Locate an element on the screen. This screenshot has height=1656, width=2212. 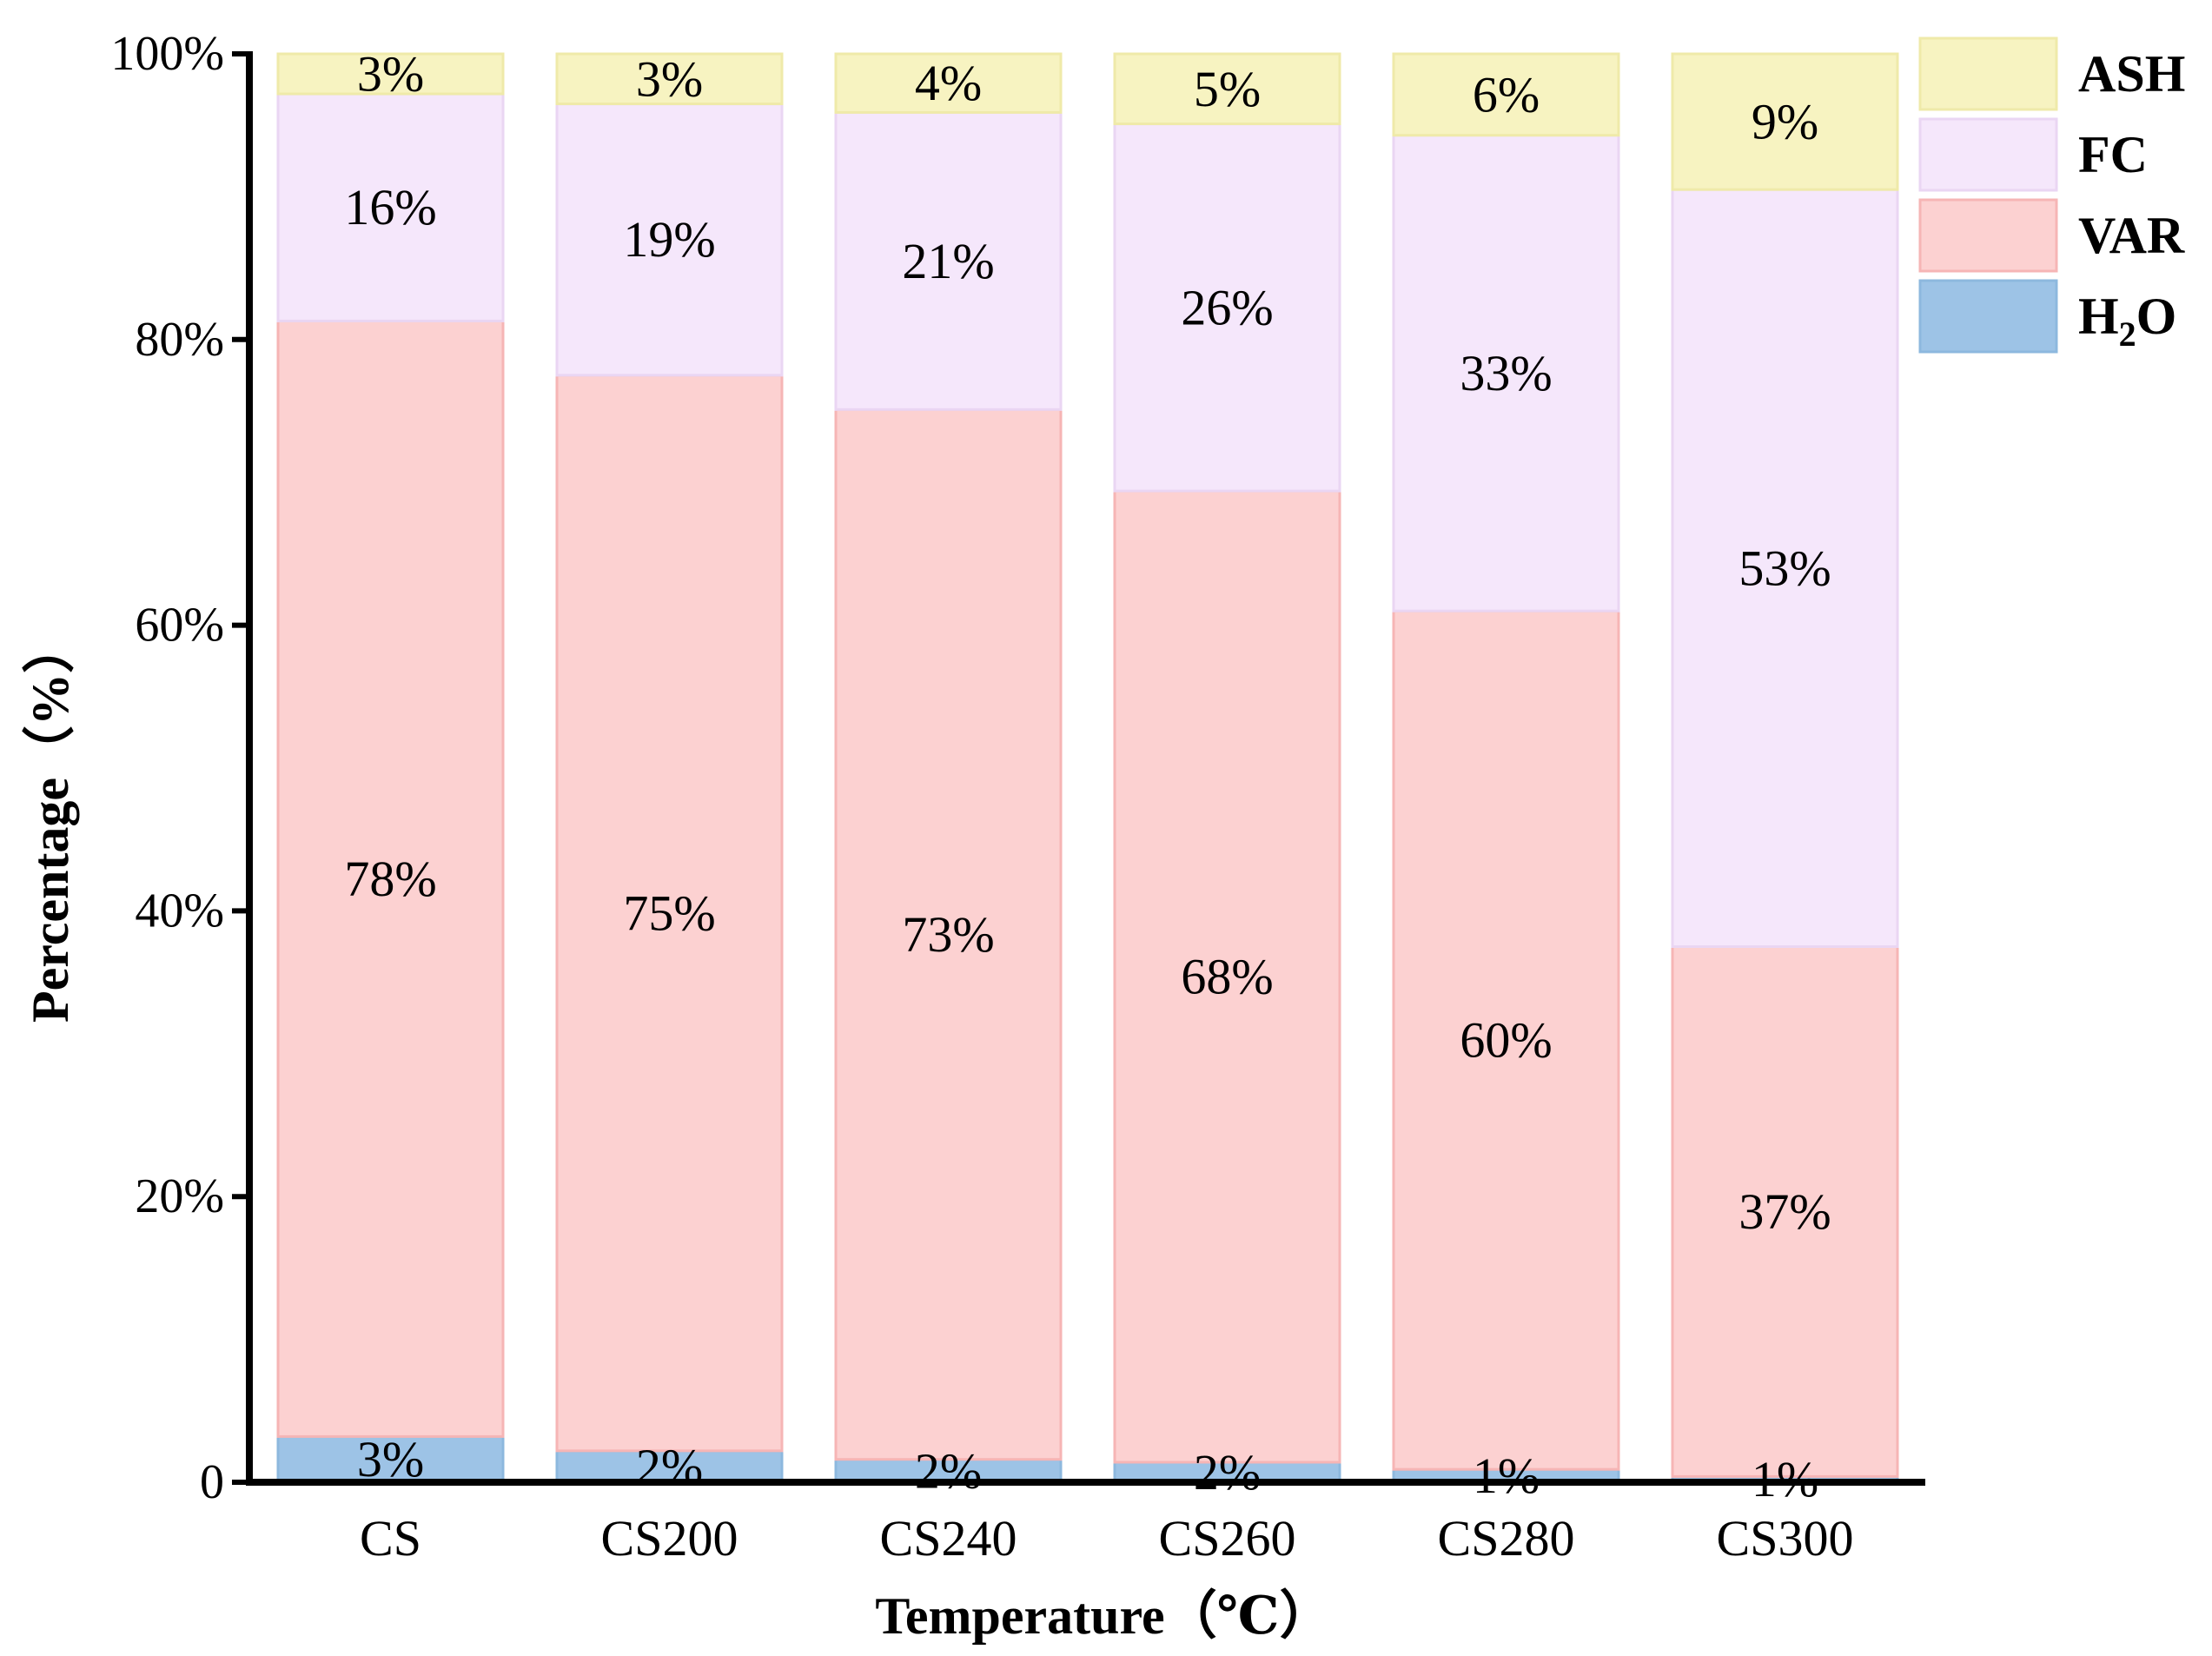
data-label-fc-cs300: 53% is located at coordinates (1785, 568).